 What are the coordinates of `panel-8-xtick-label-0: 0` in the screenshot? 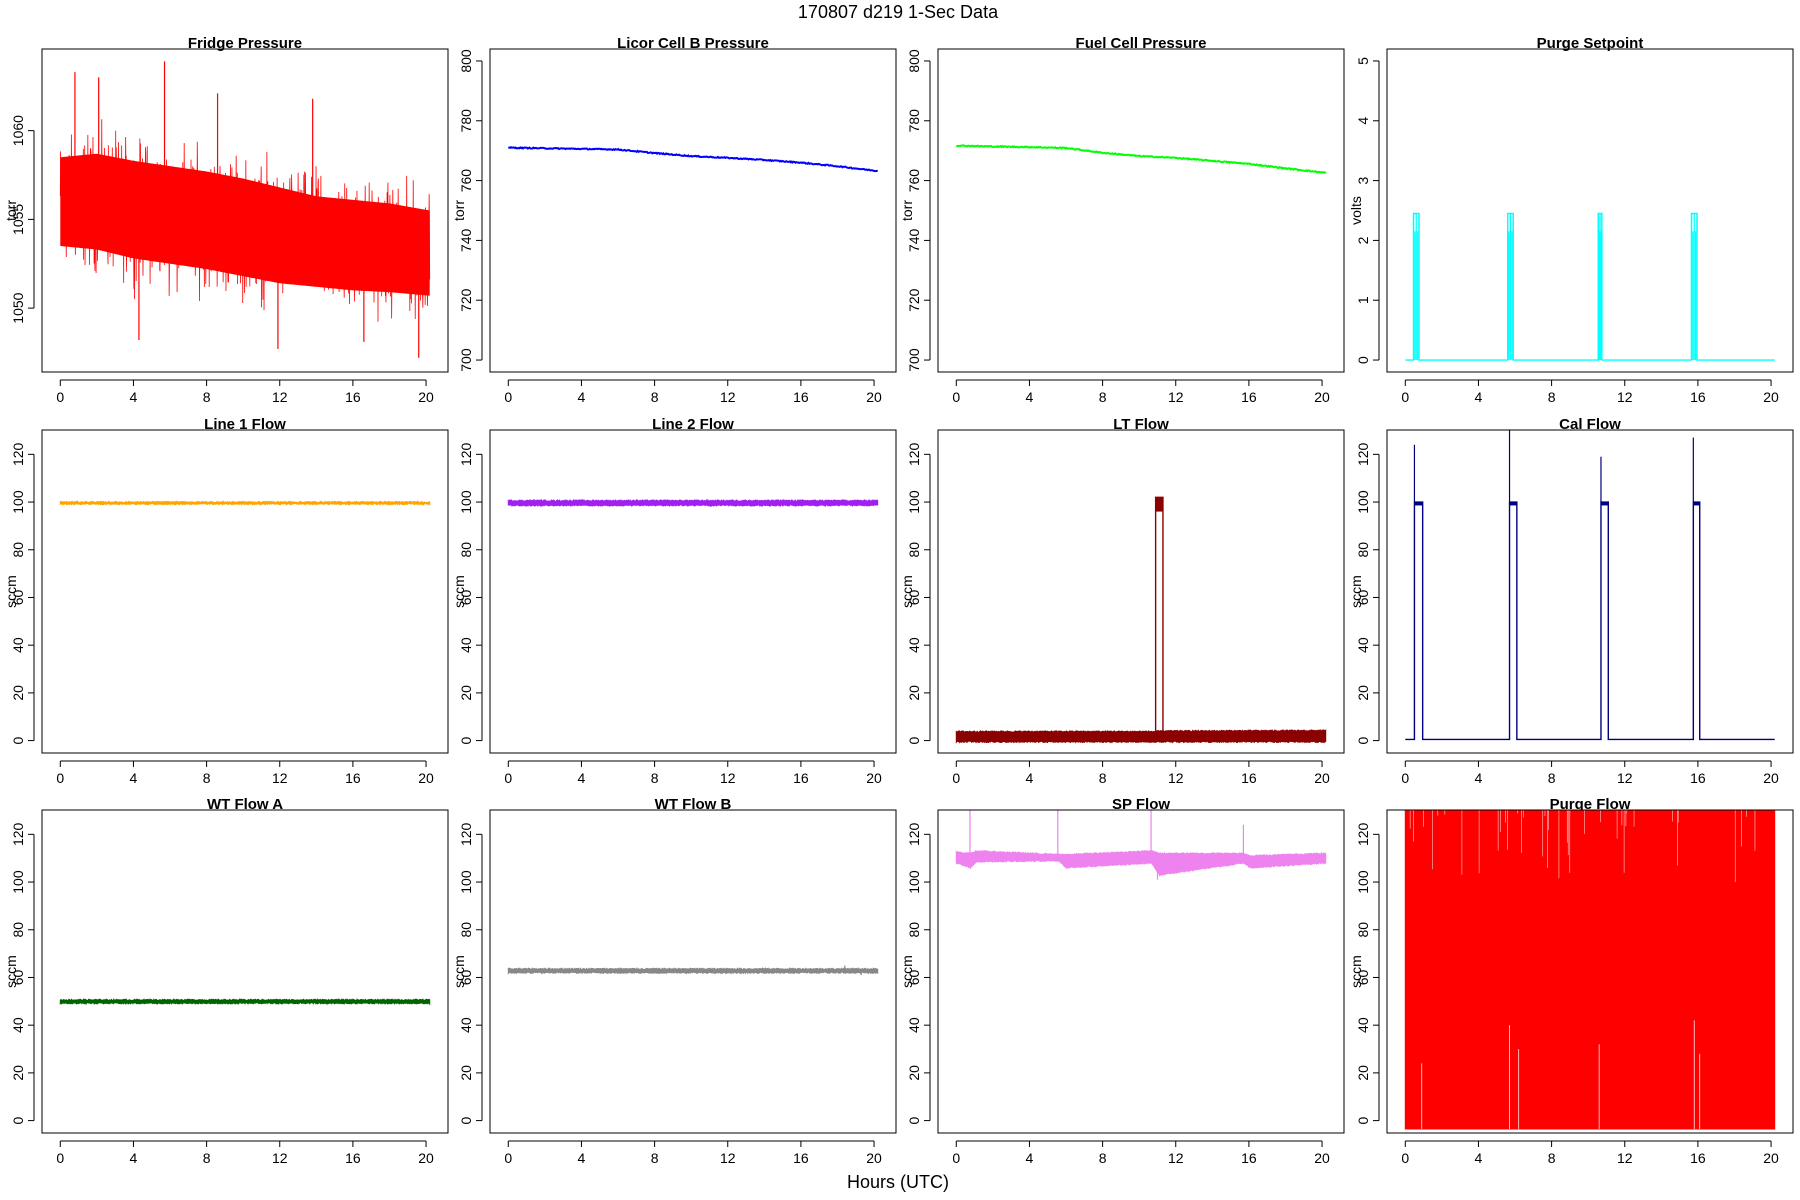 It's located at (1405, 778).